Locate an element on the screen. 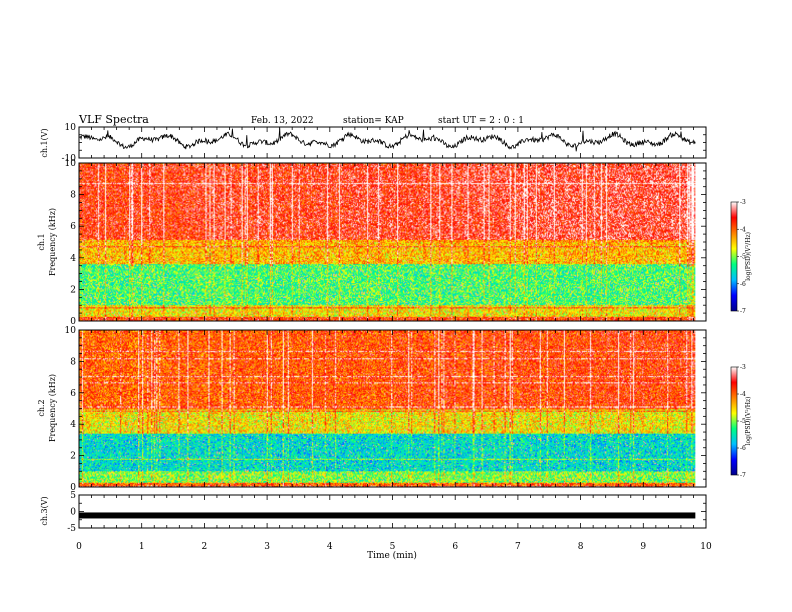 This screenshot has width=792, height=612. ch1-ylabel: ch.1(V) is located at coordinates (44, 142).